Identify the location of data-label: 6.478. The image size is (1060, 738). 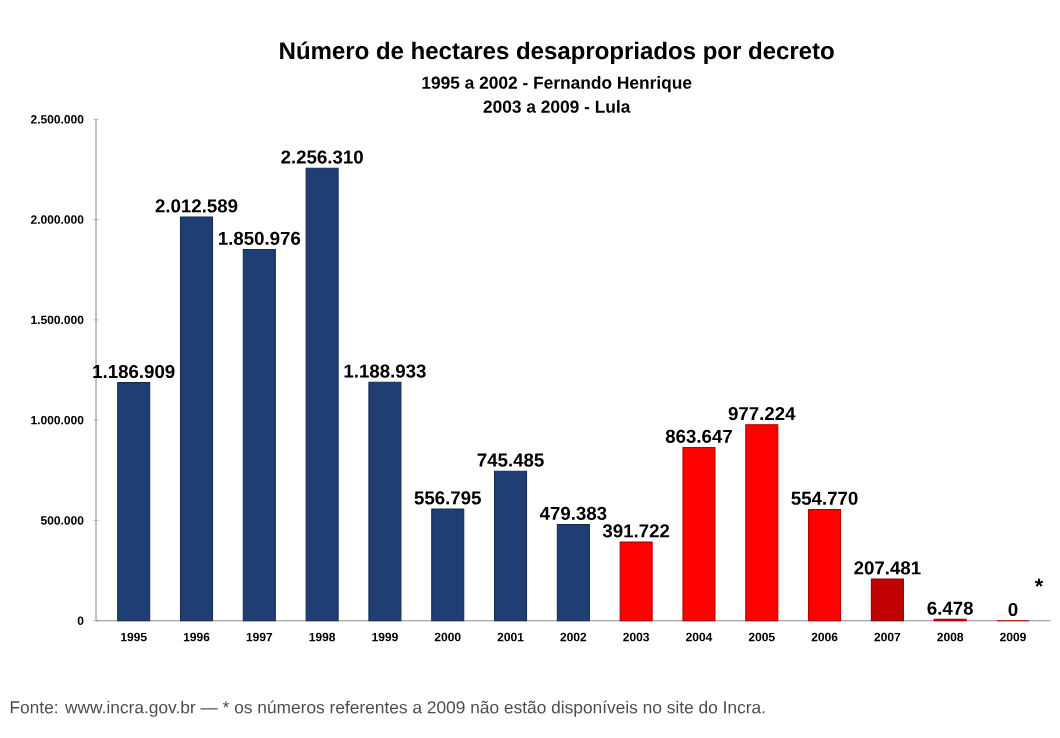
(950, 608).